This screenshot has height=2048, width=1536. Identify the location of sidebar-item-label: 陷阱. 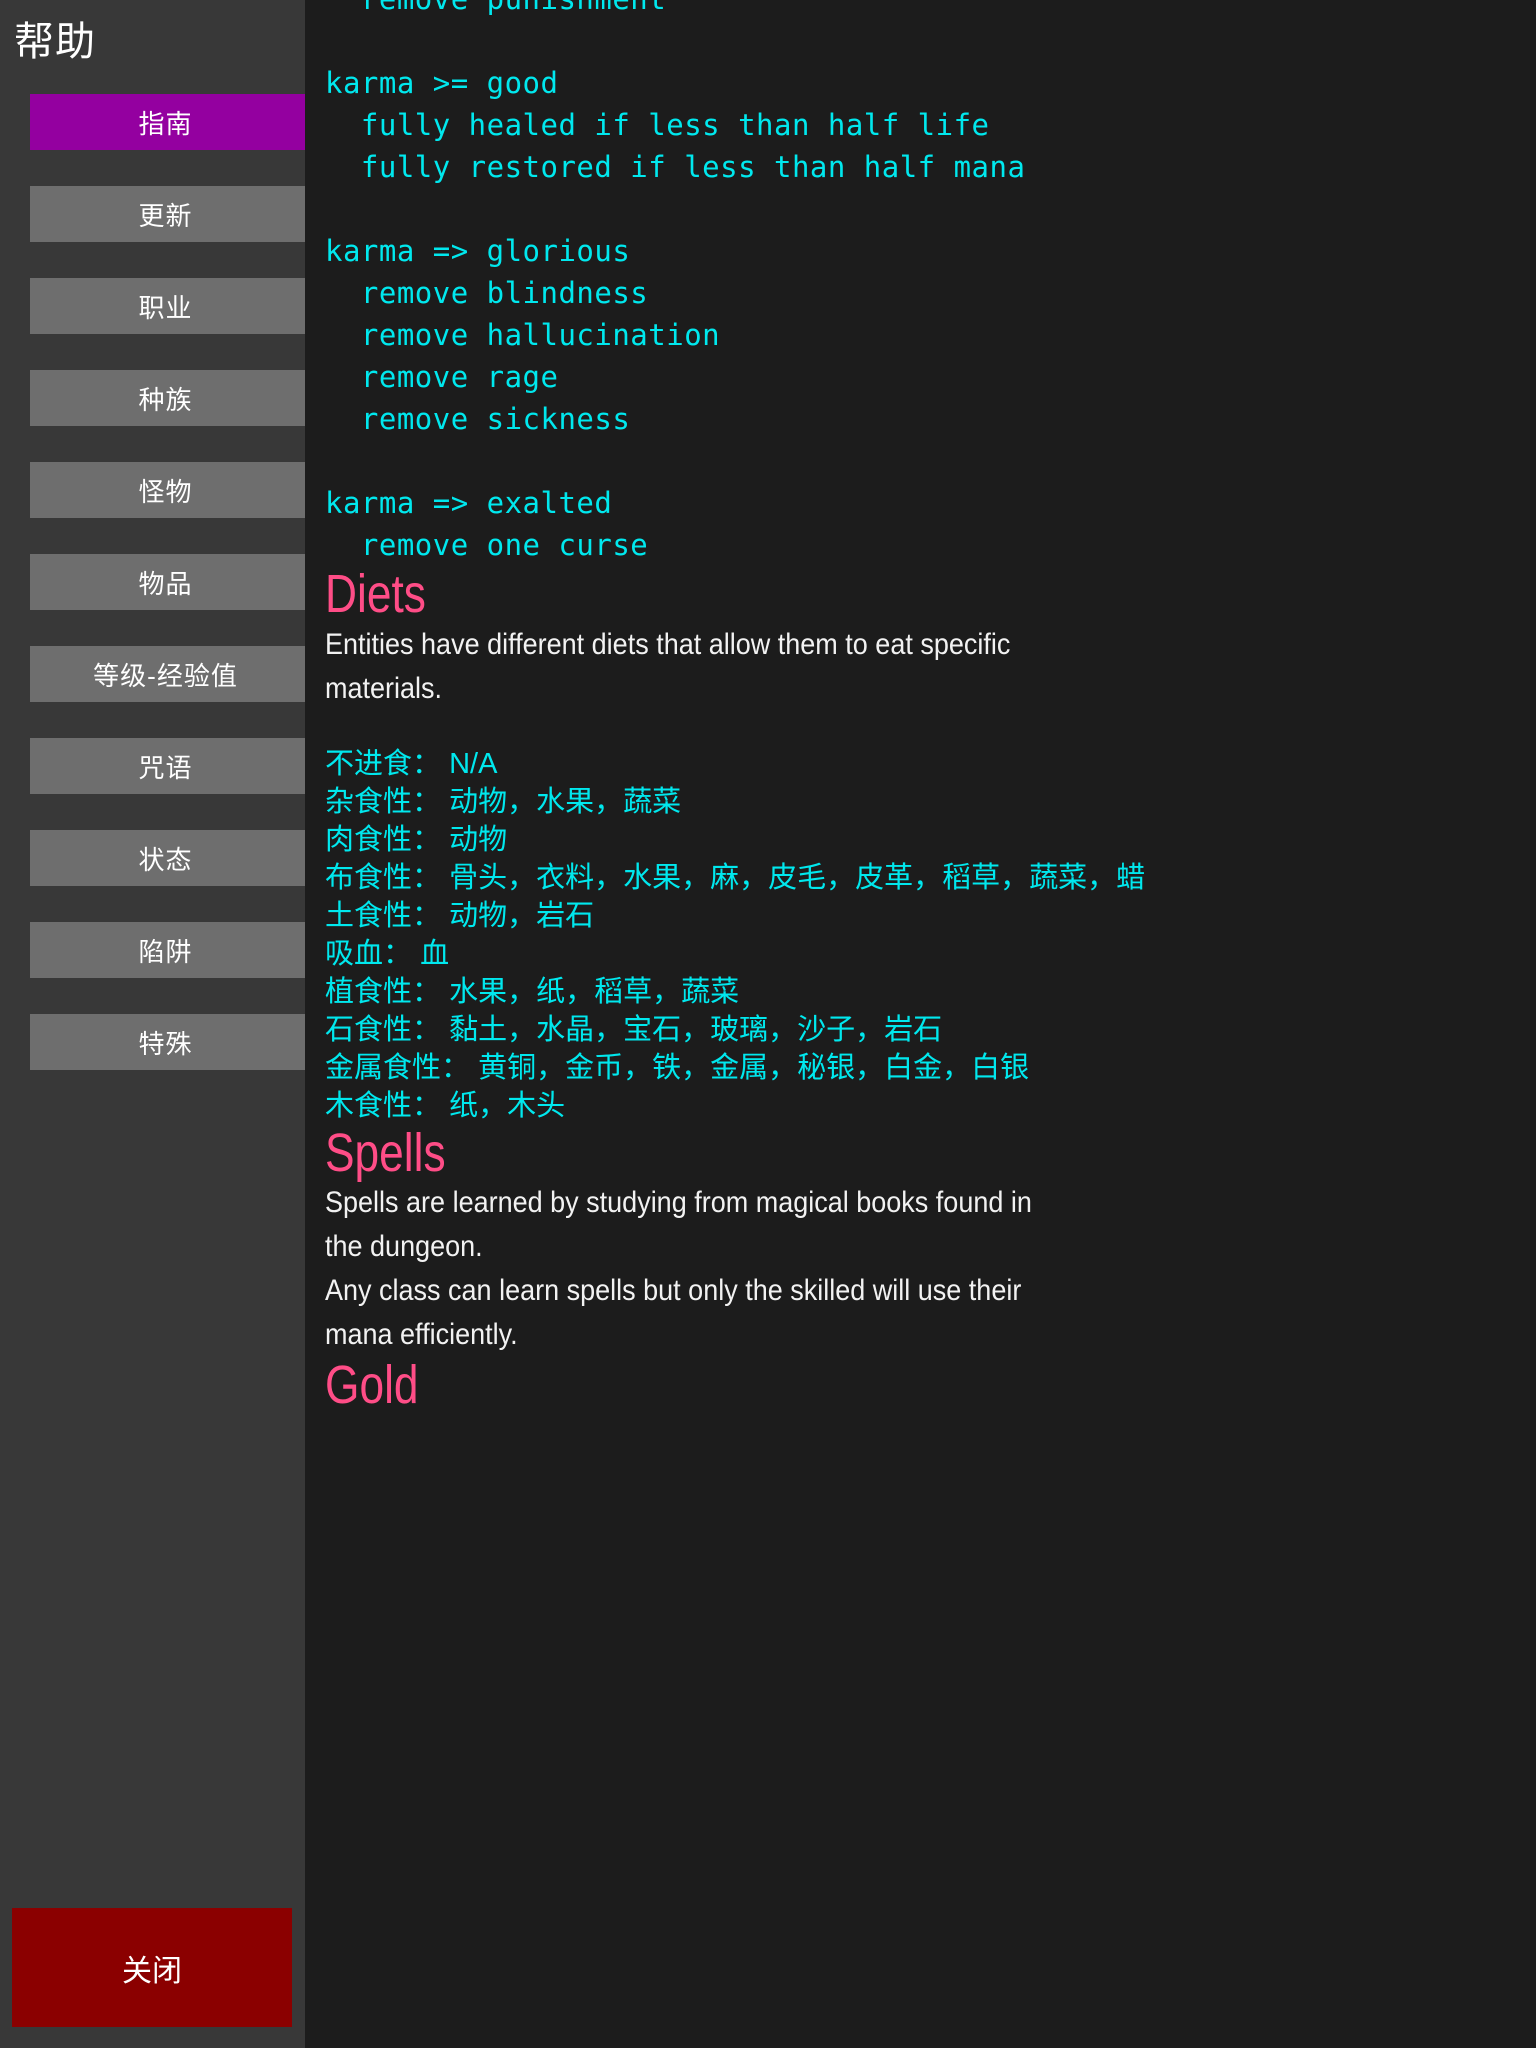
(165, 951).